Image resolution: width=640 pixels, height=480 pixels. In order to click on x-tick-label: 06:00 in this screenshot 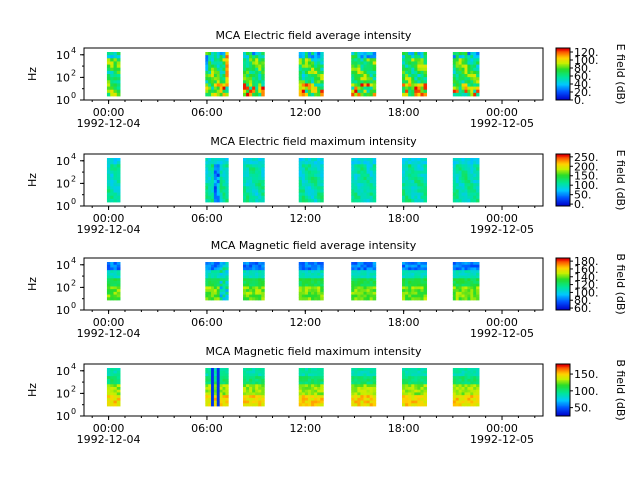, I will do `click(207, 112)`.